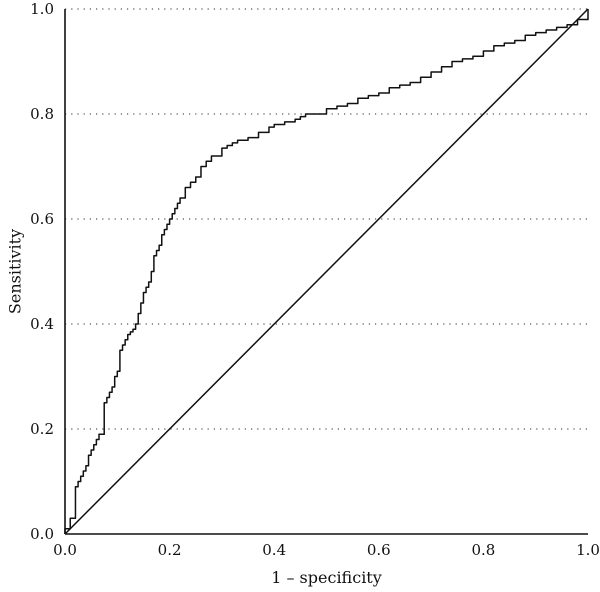 The height and width of the screenshot is (592, 600). What do you see at coordinates (42, 9) in the screenshot?
I see `y-tick-label: 1.0` at bounding box center [42, 9].